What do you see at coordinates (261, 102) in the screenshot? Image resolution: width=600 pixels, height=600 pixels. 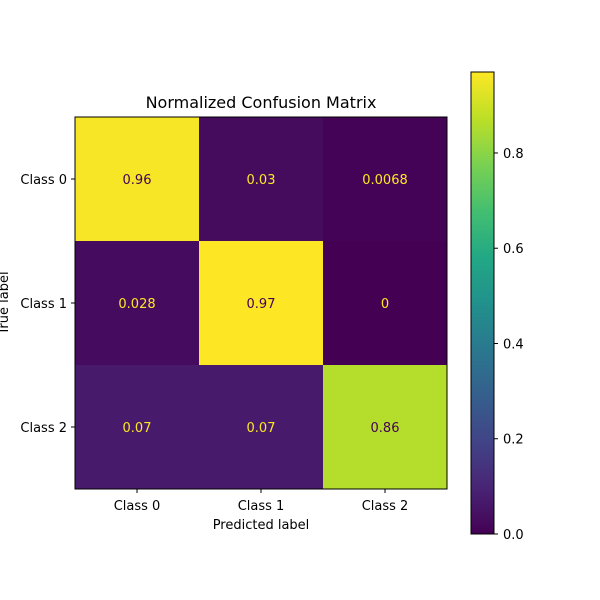 I see `chart-title: Normalized Confusion Matrix` at bounding box center [261, 102].